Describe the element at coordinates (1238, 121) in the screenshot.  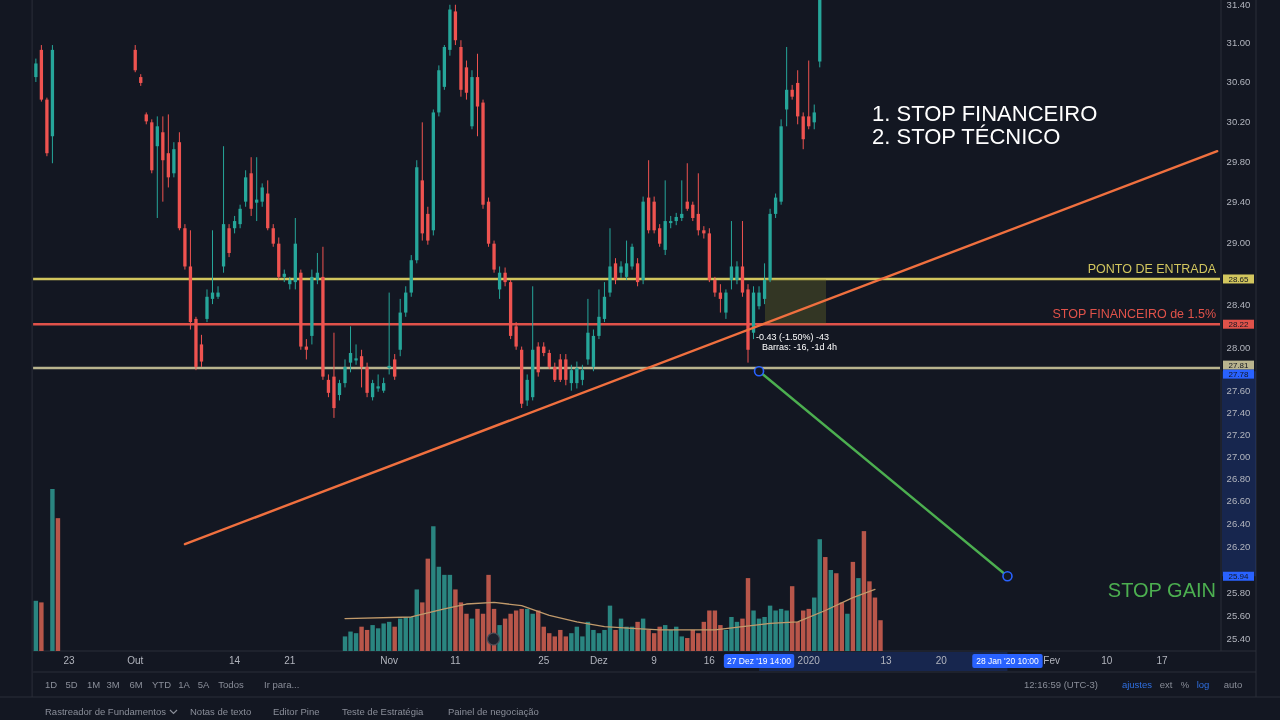
I see `y-tick-label: 30.20` at that location.